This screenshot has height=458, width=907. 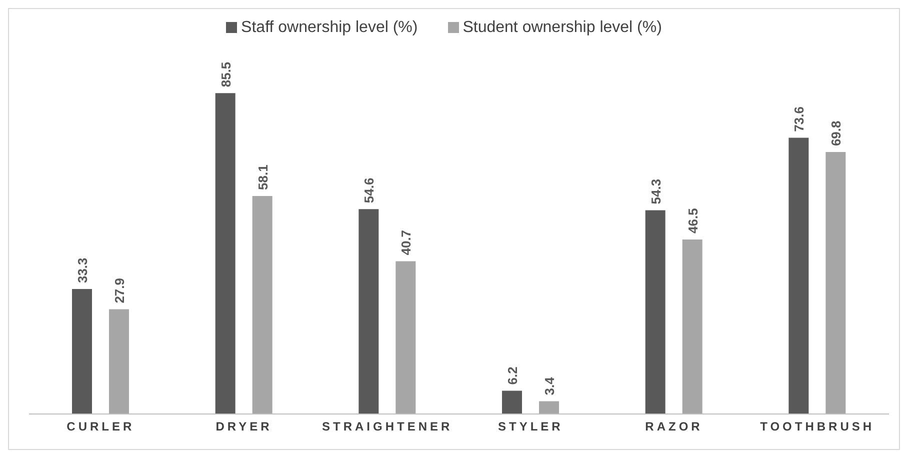 I want to click on data-label: 40.7, so click(x=406, y=243).